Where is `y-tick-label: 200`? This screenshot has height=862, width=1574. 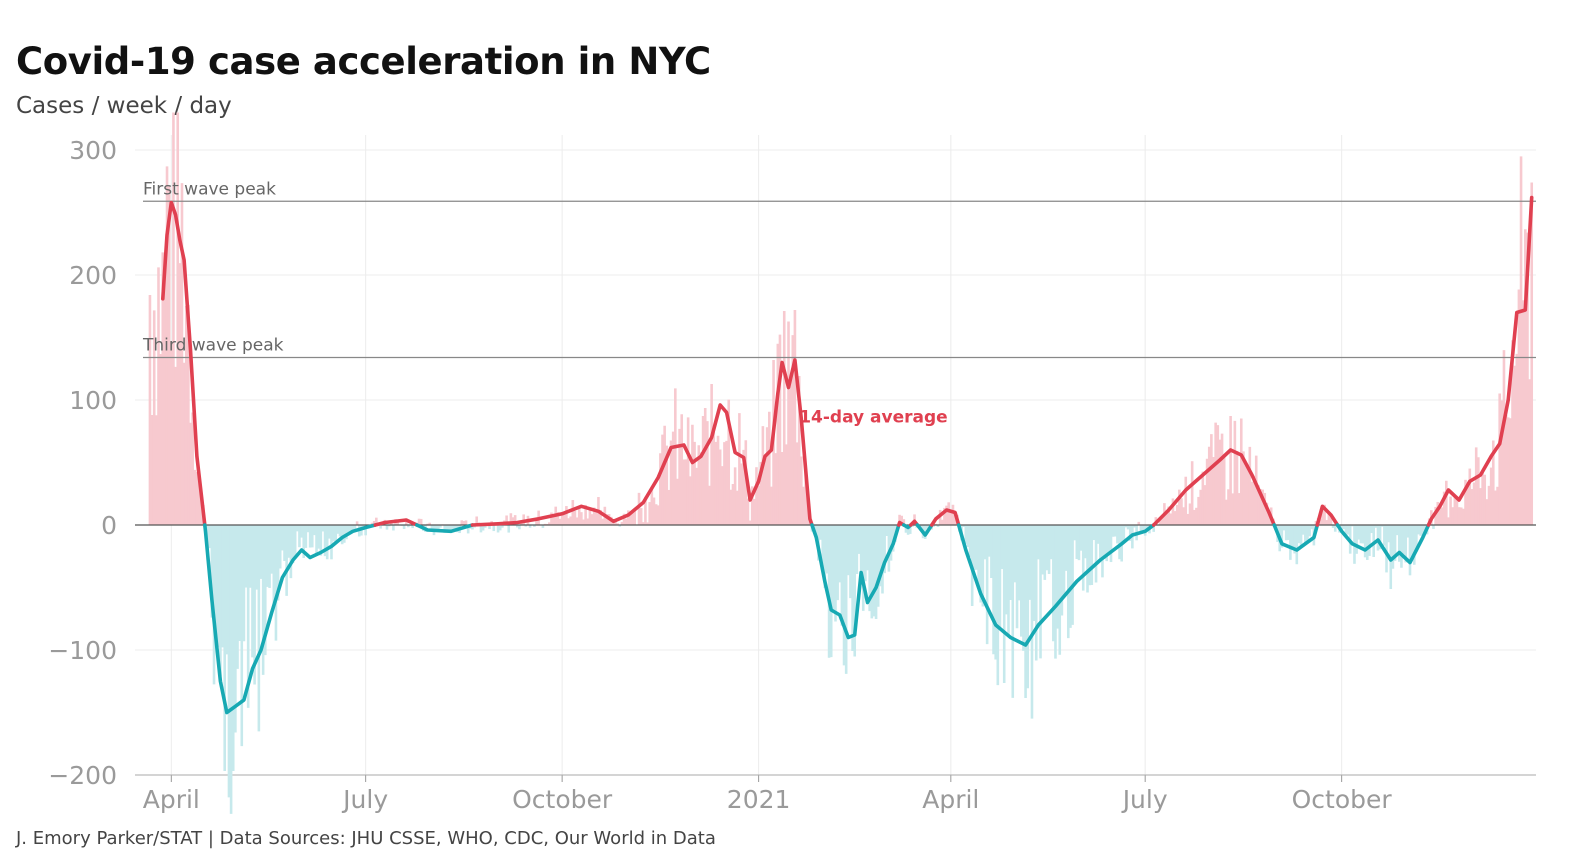 y-tick-label: 200 is located at coordinates (93, 275).